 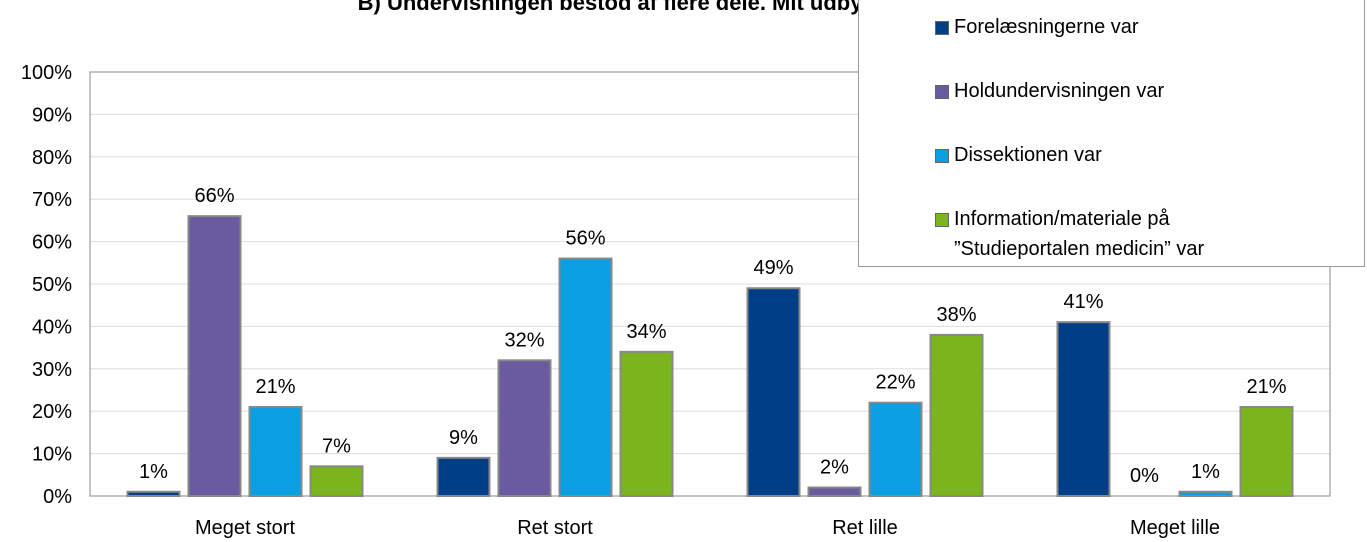 What do you see at coordinates (1144, 476) in the screenshot?
I see `value-label: 0%` at bounding box center [1144, 476].